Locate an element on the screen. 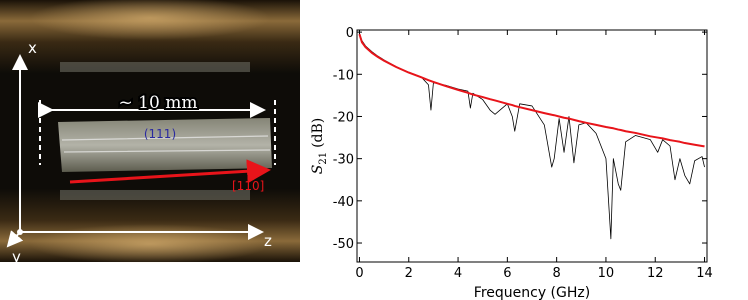  x-tick-label: 2 is located at coordinates (409, 273).